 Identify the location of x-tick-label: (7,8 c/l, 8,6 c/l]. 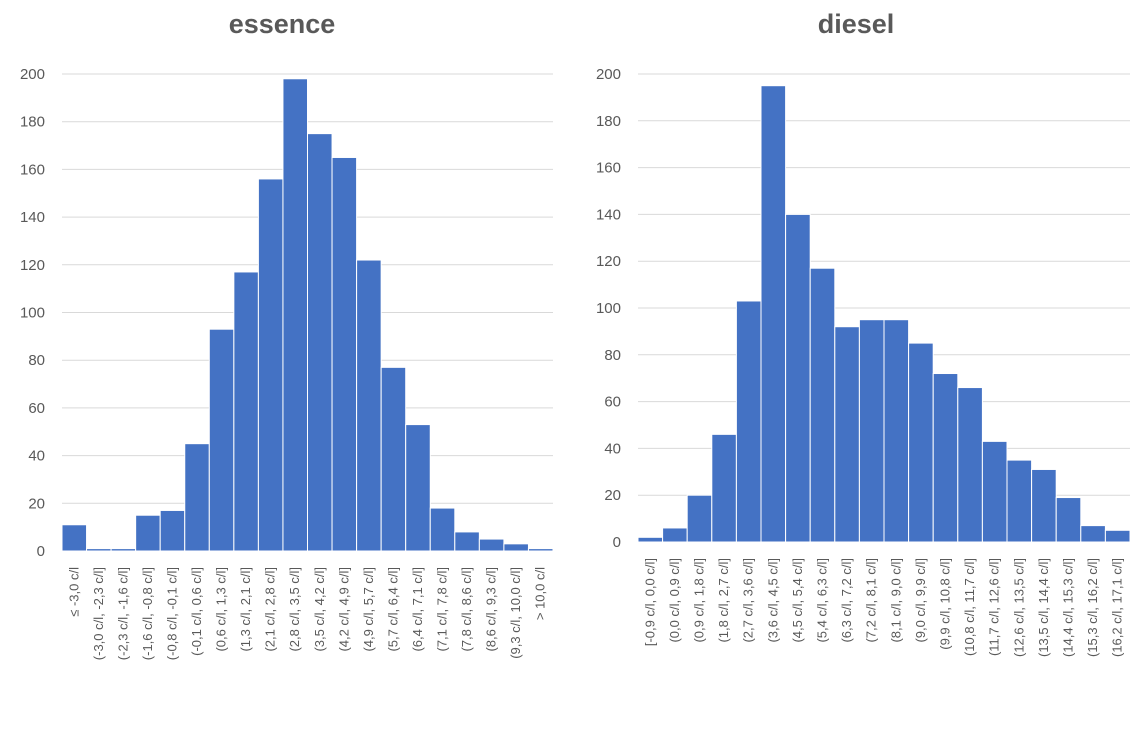
(466, 609).